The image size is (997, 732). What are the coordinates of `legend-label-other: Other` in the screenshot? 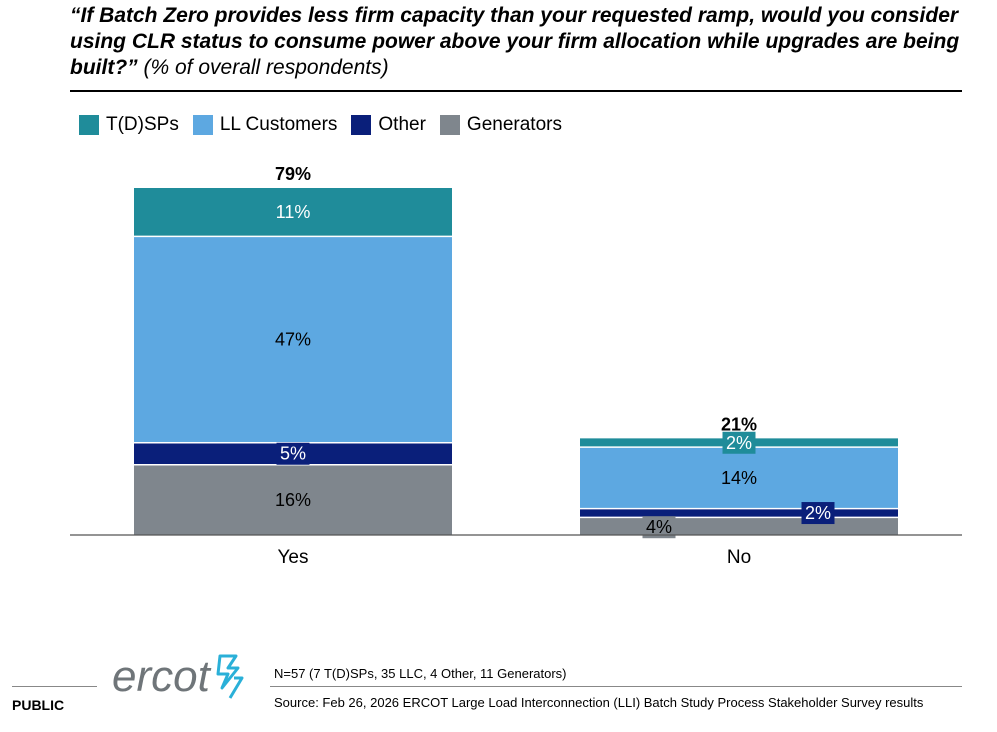 It's located at (402, 124).